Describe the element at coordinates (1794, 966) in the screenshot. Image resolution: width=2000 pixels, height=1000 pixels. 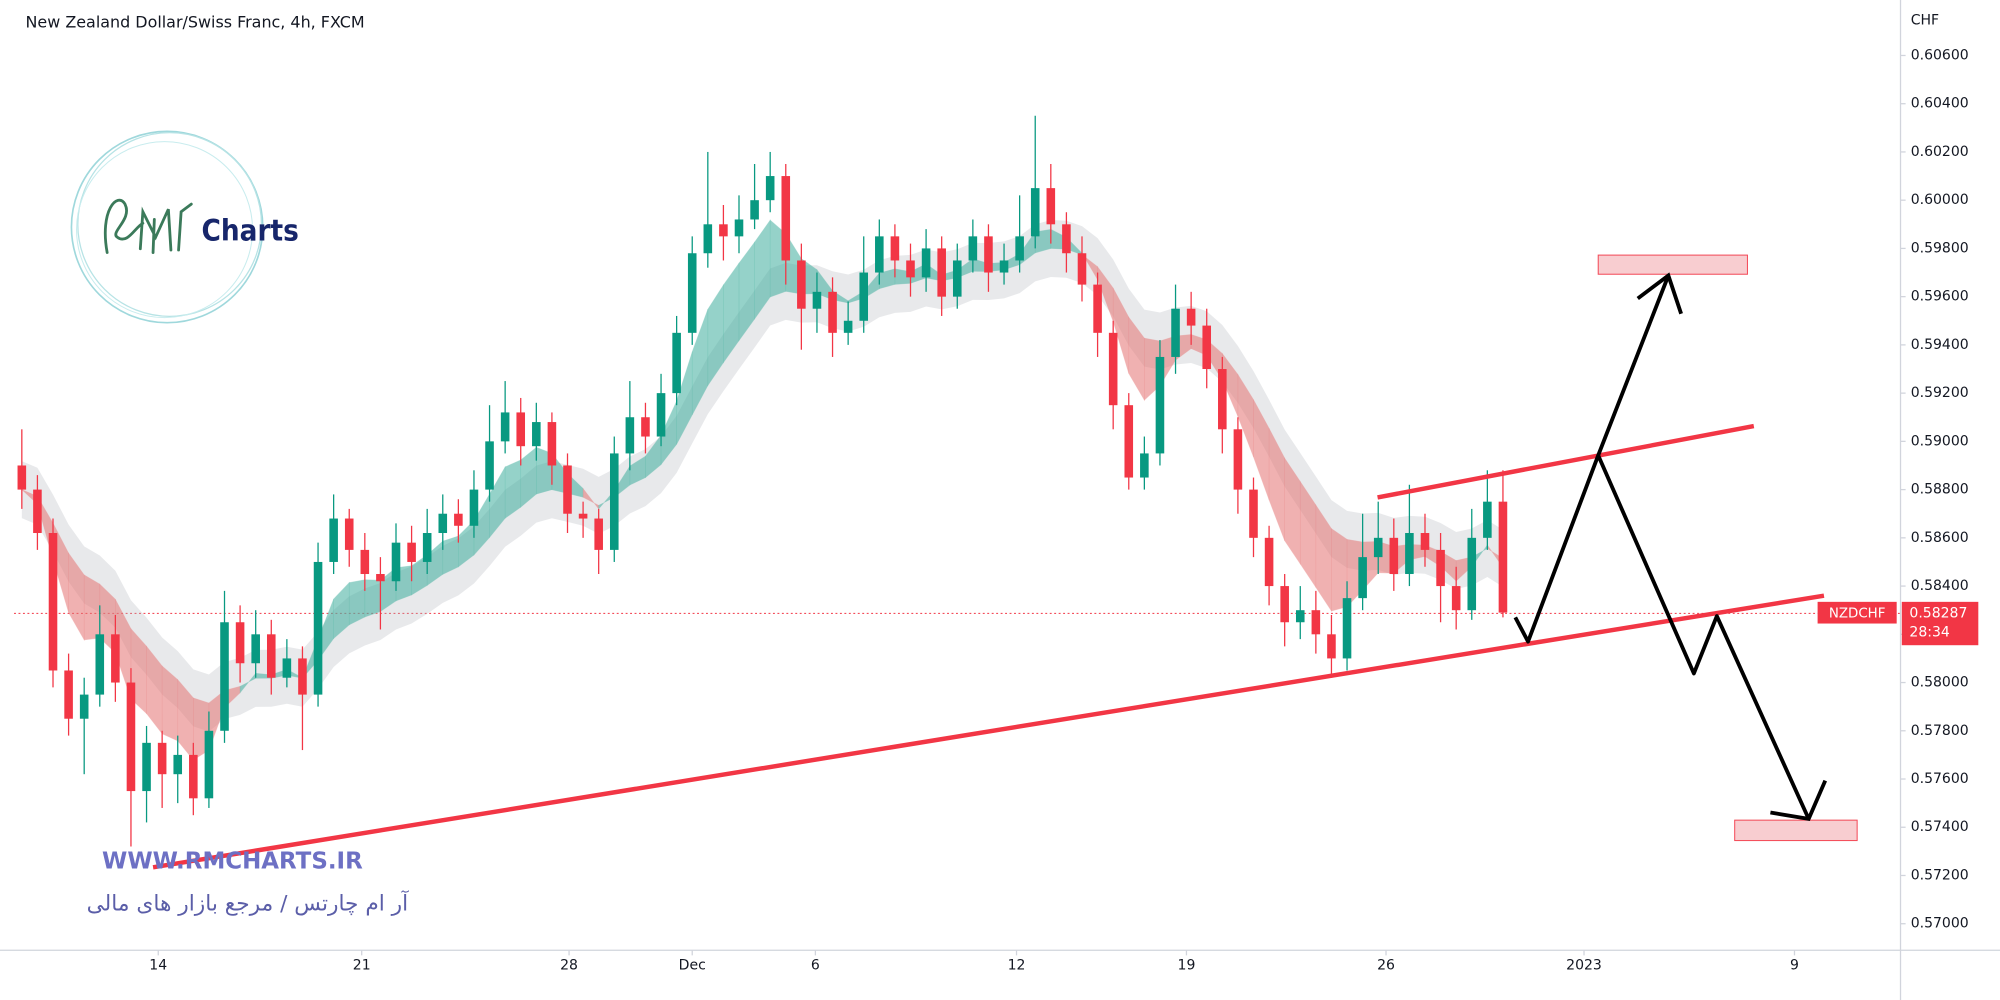
I see `x-tick-label: 9` at that location.